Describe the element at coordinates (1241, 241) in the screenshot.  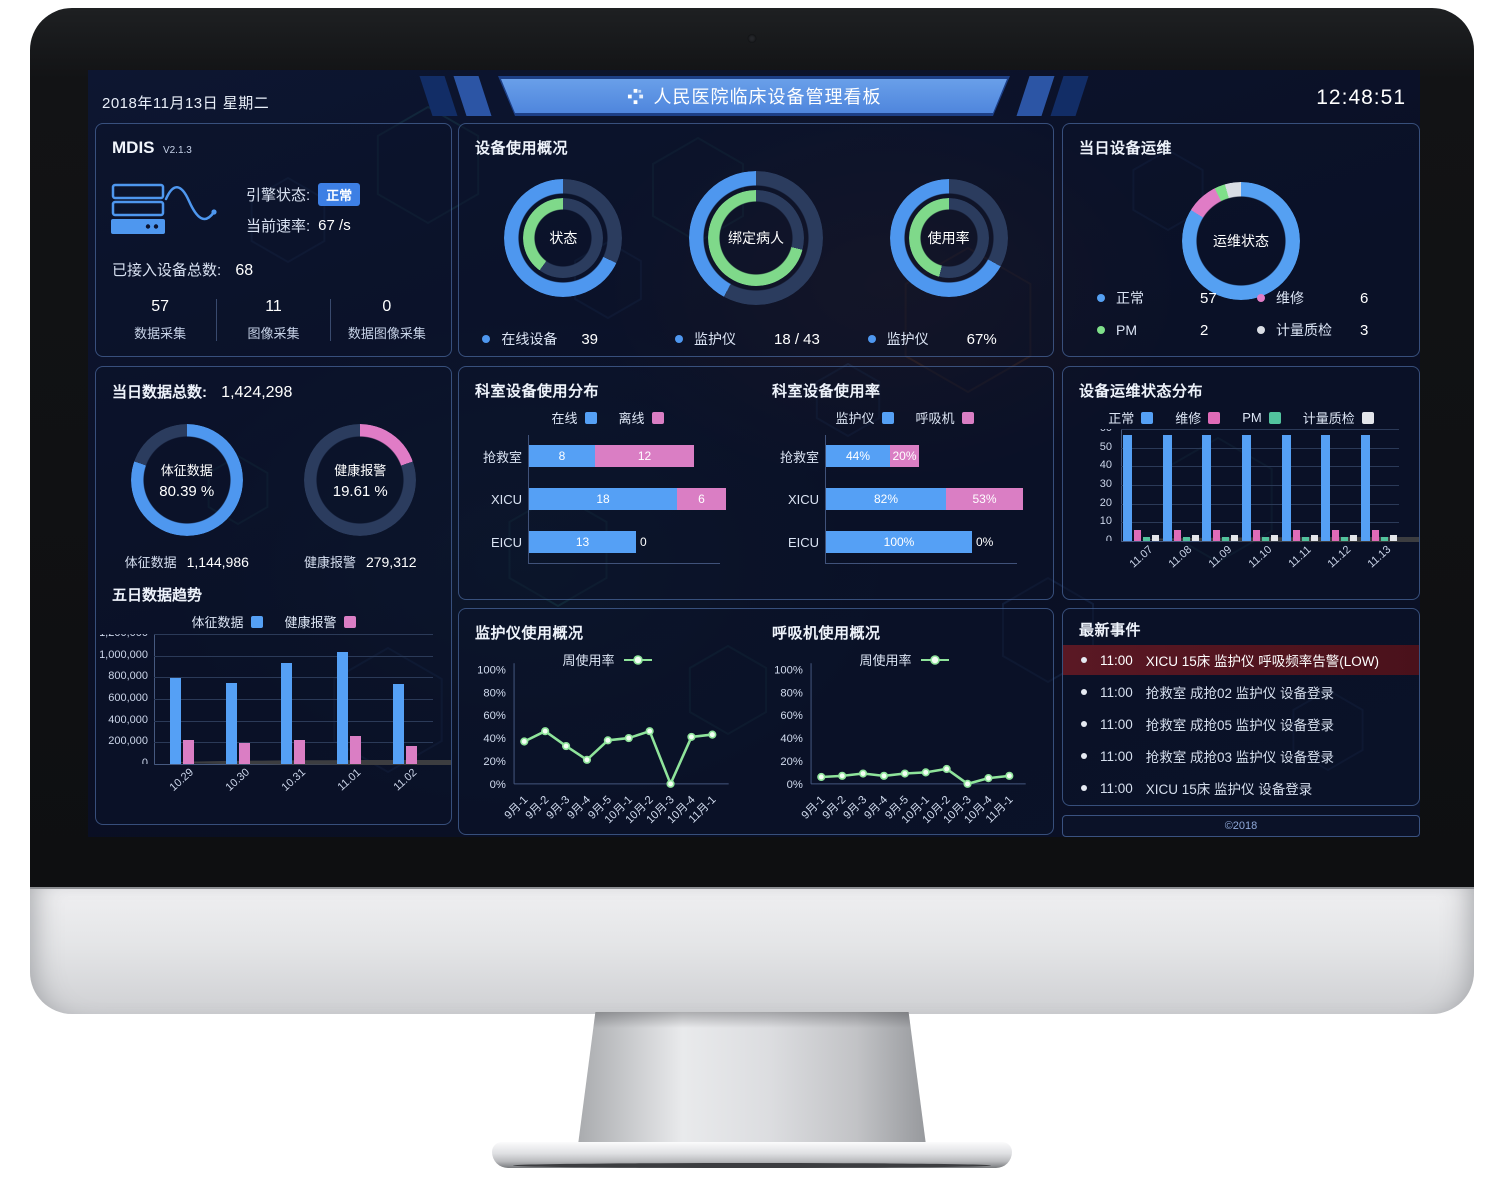
I see `donut-ring` at that location.